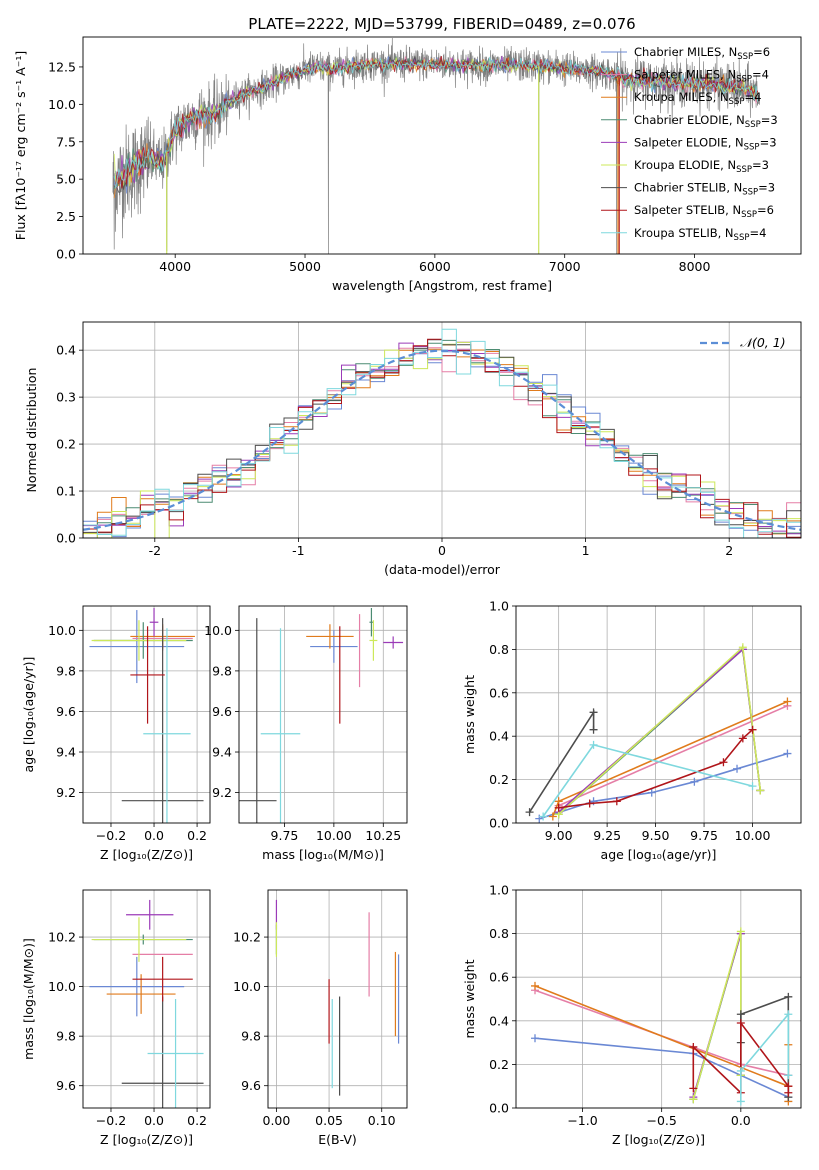 The width and height of the screenshot is (819, 1170). What do you see at coordinates (442, 569) in the screenshot?
I see `x-axis-label: (data-model)/error` at bounding box center [442, 569].